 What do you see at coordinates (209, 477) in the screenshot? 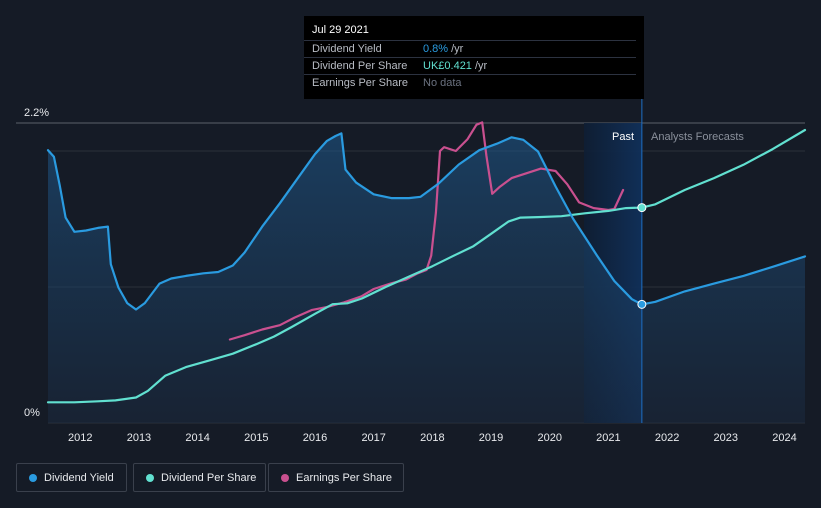
I see `legend-label: Dividend Per Share` at bounding box center [209, 477].